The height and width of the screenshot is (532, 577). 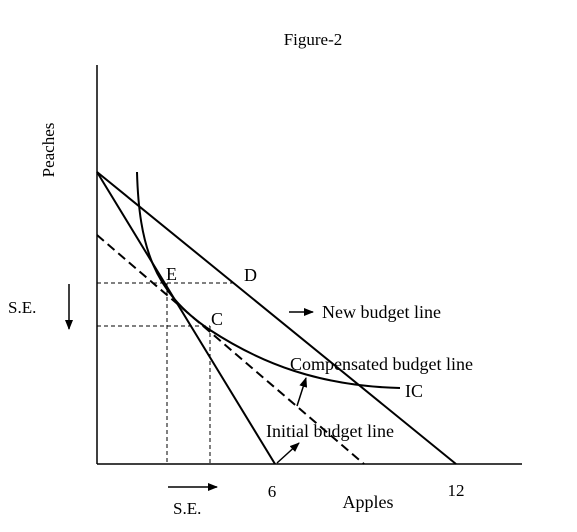 What do you see at coordinates (288, 453) in the screenshot?
I see `initial-budget-line-arrow` at bounding box center [288, 453].